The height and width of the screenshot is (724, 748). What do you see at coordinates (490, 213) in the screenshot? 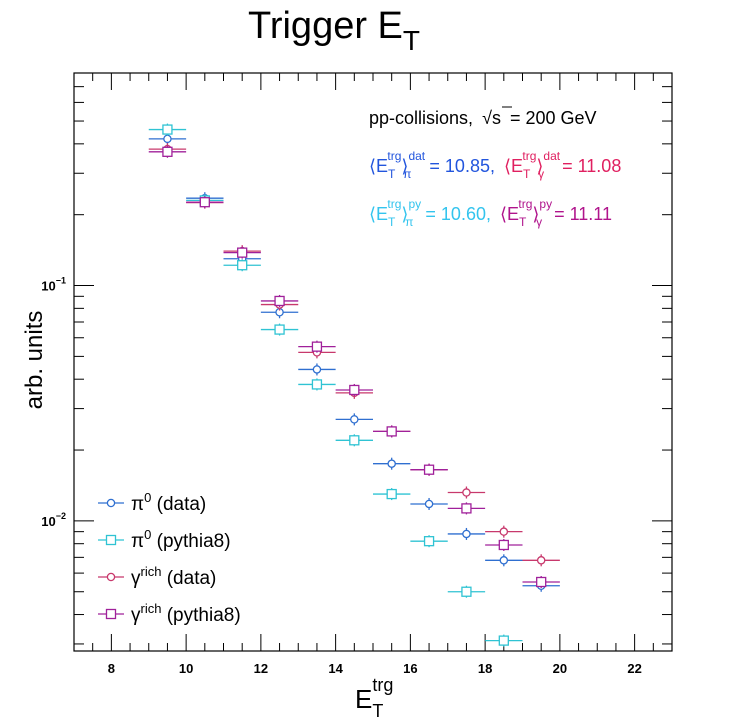
I see `annotation-avg-pythia: ⟨ETtrg⟩py π = 10.60, ⟨ETtrg⟩py γ = 11.11` at bounding box center [490, 213].